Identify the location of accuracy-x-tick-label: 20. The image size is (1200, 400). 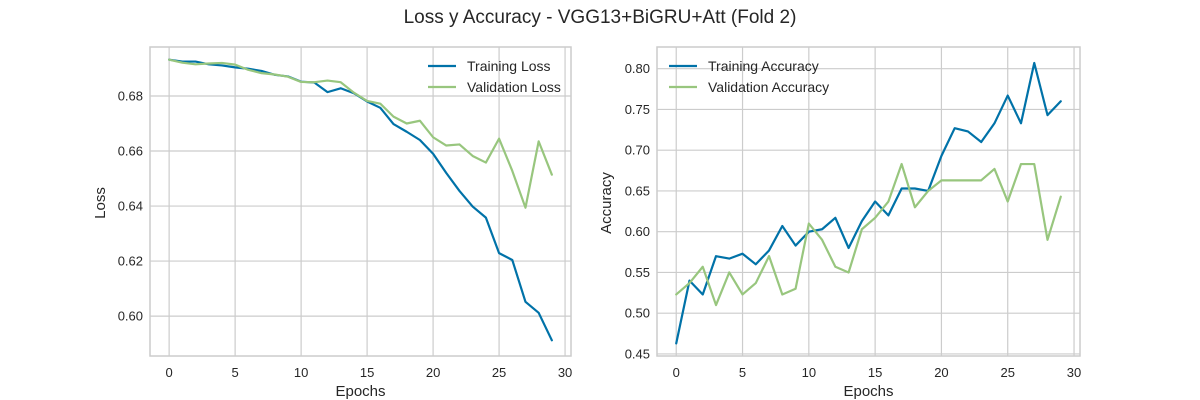
(941, 372).